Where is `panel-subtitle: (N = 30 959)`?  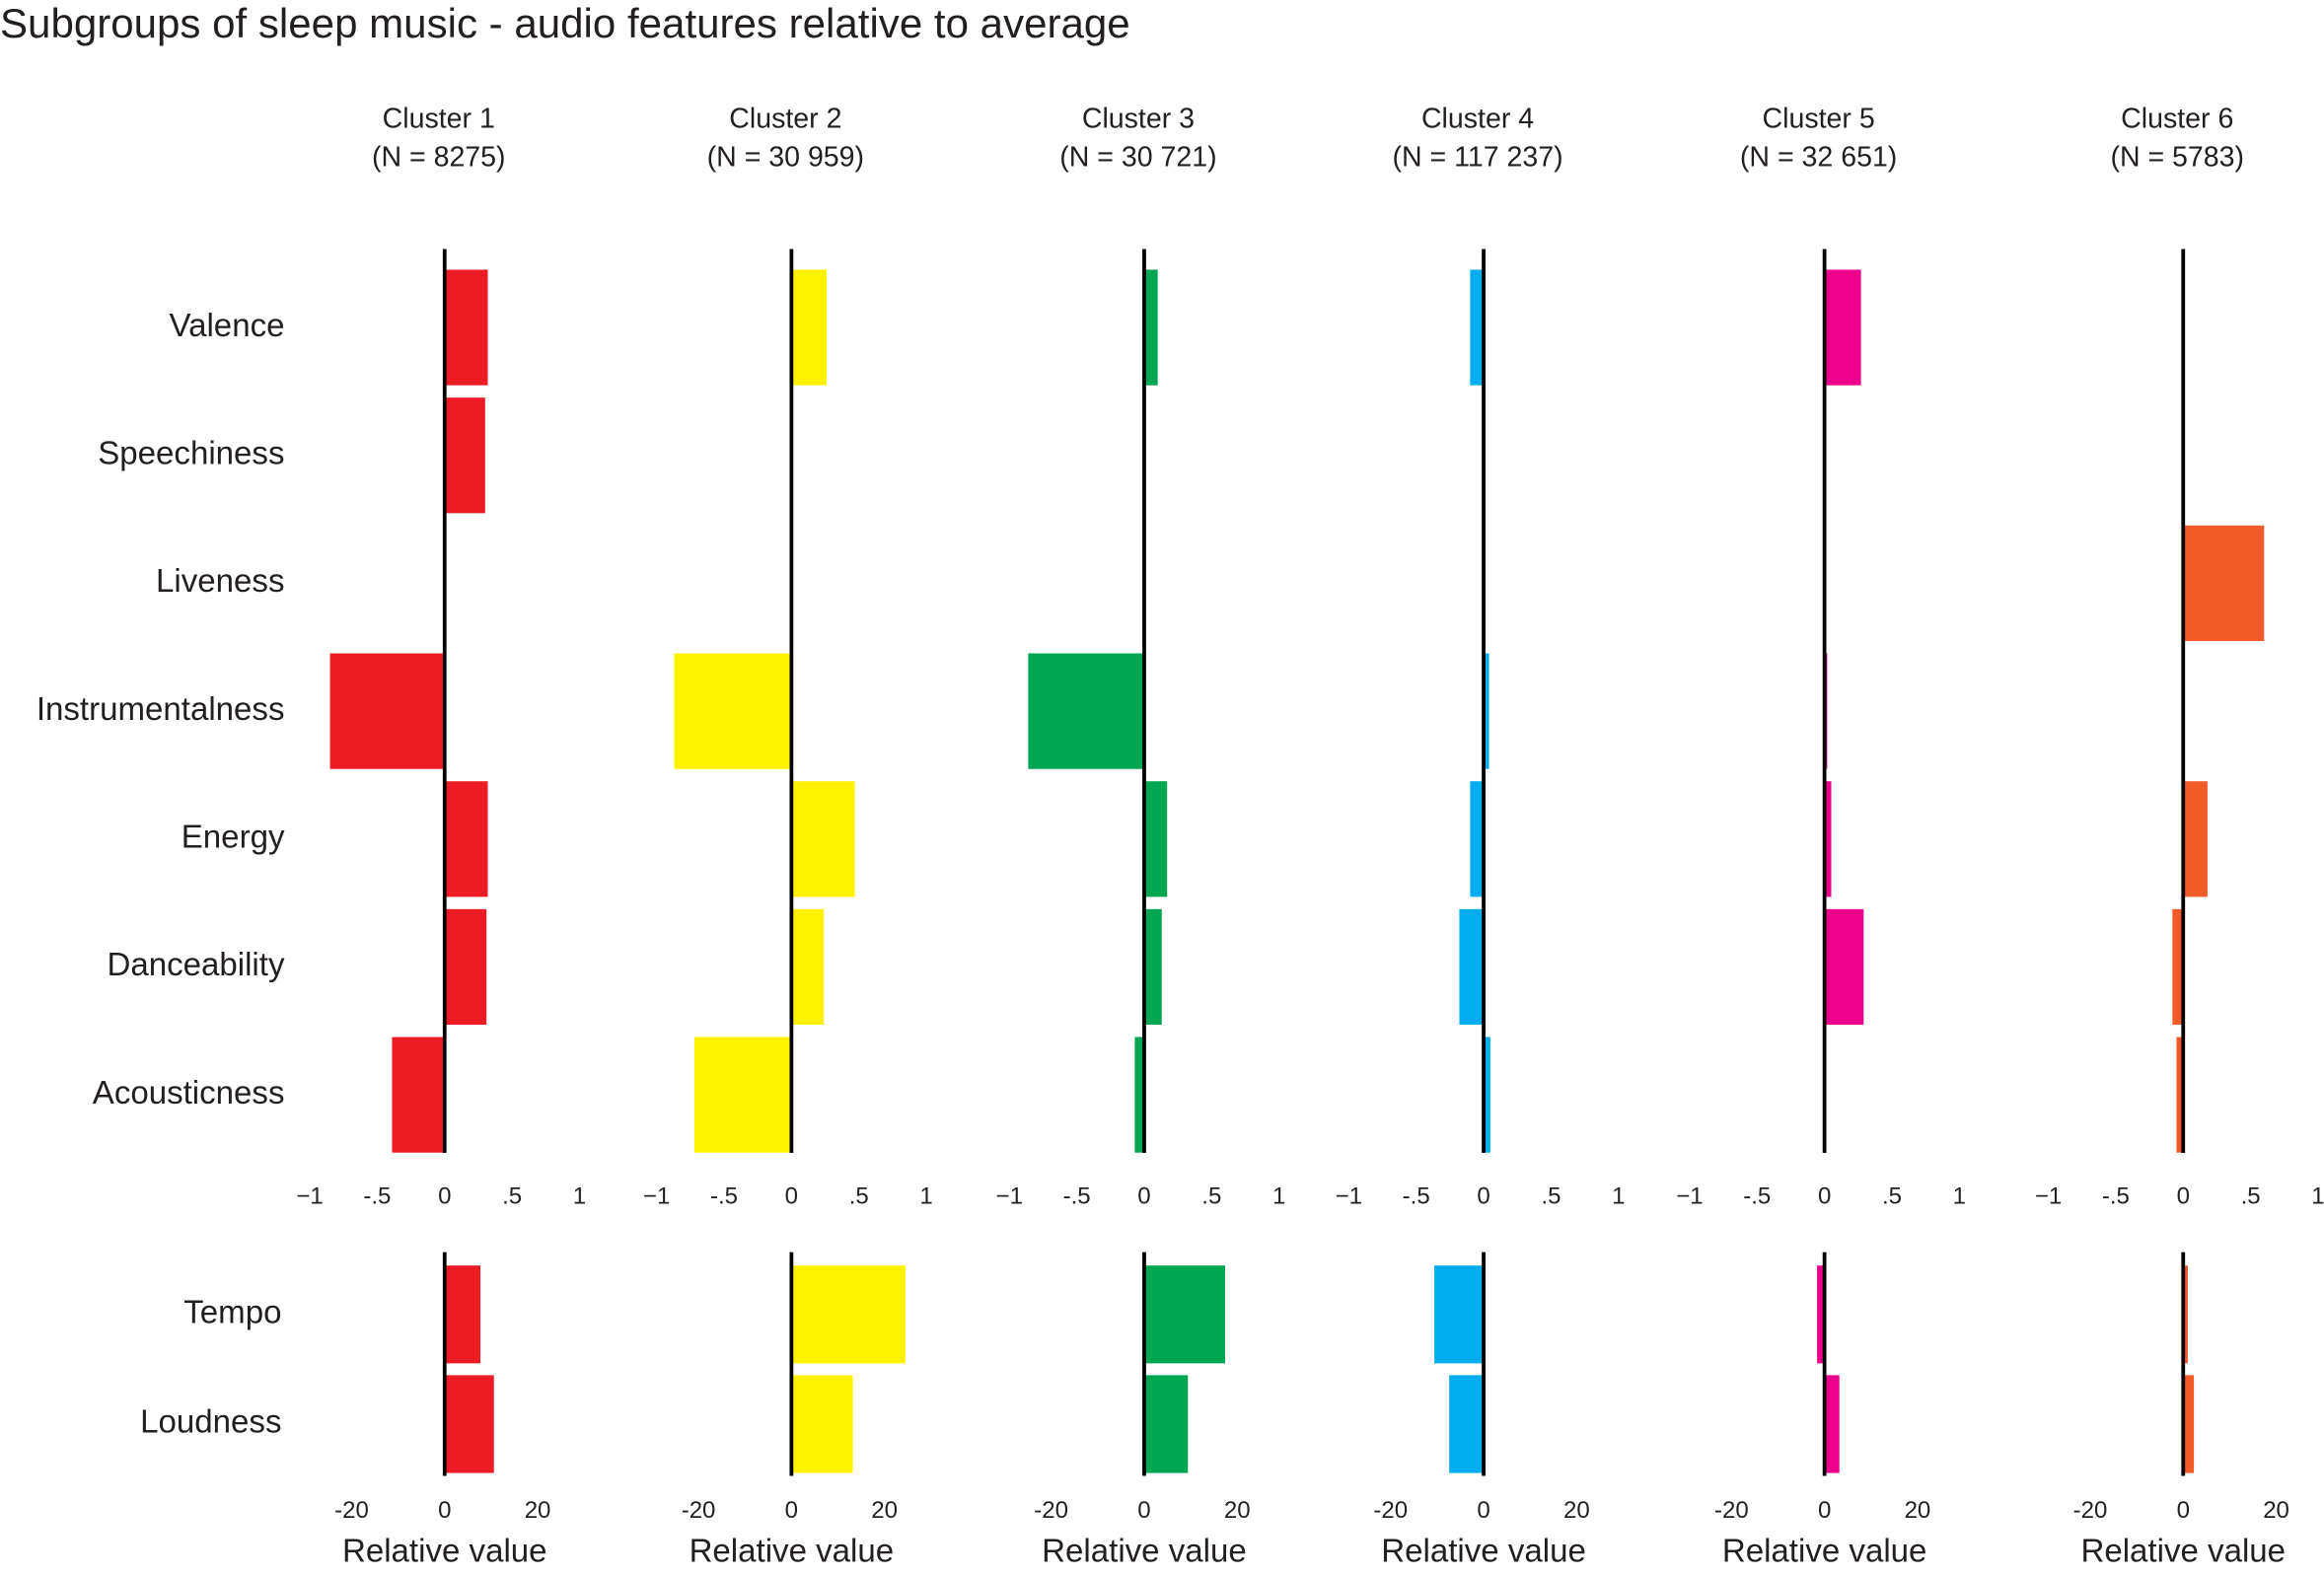
panel-subtitle: (N = 30 959) is located at coordinates (785, 157).